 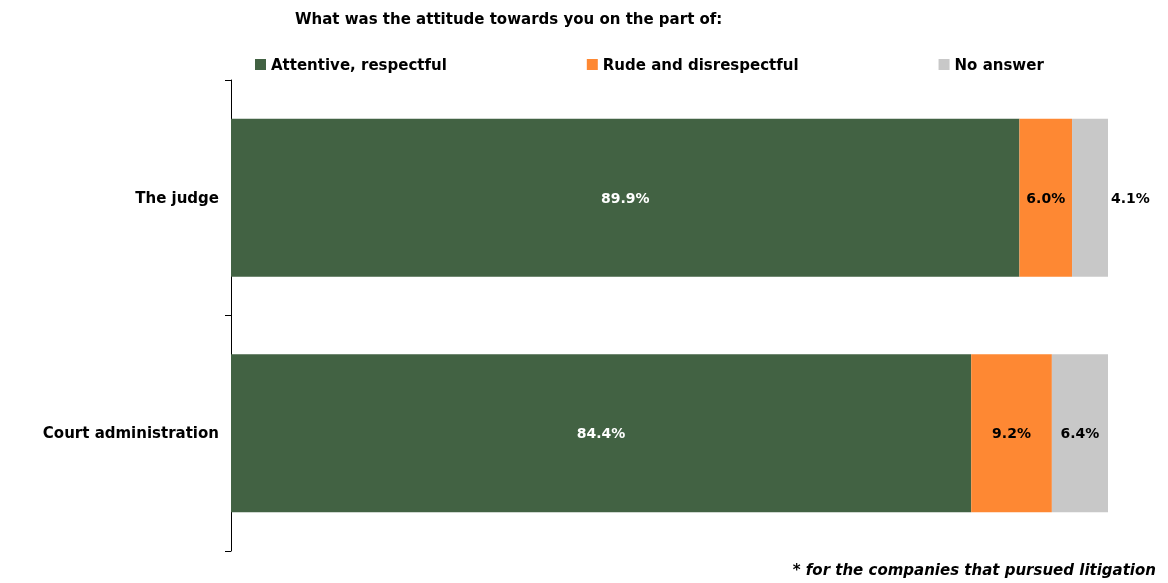 What do you see at coordinates (130, 433) in the screenshot?
I see `y-tick-label: Court administration` at bounding box center [130, 433].